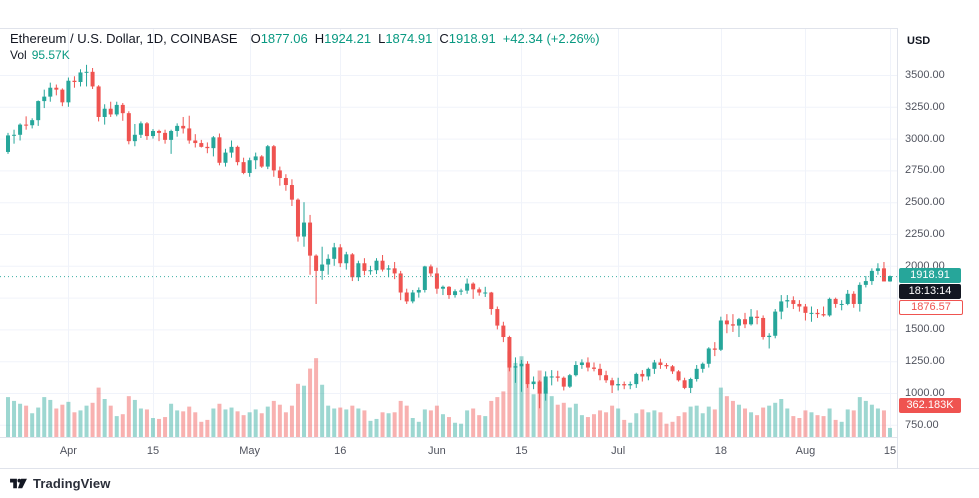 This screenshot has height=498, width=979. What do you see at coordinates (925, 393) in the screenshot?
I see `price-tick-label: 1000.00` at bounding box center [925, 393].